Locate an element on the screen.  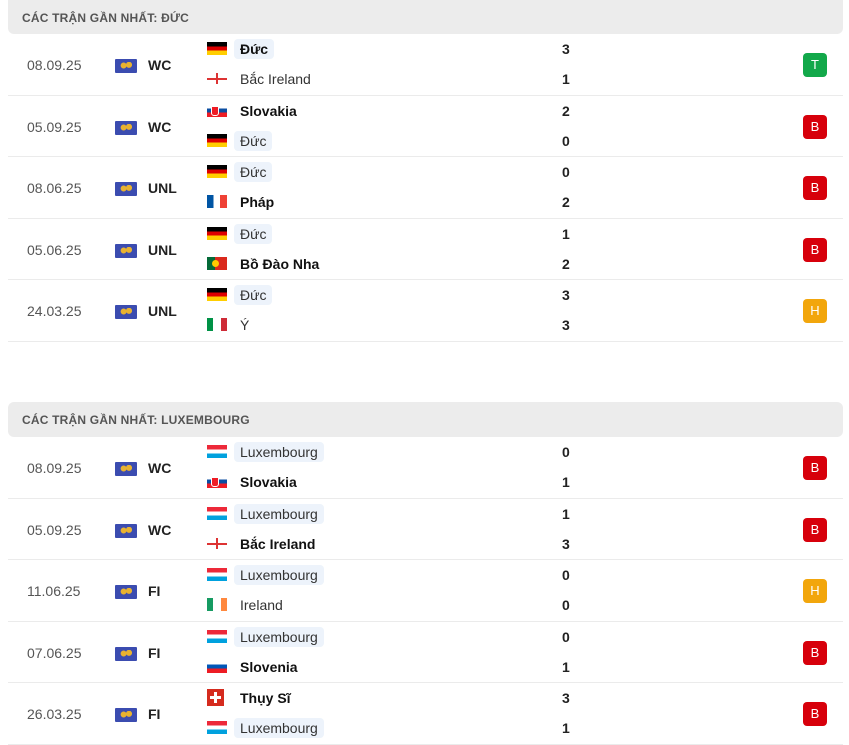
fr-flag-icon is located at coordinates (217, 202).